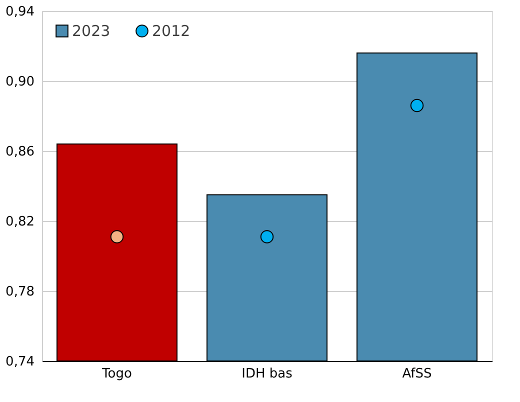  Describe the element at coordinates (20, 82) in the screenshot. I see `y-tick-label: 0,90` at that location.